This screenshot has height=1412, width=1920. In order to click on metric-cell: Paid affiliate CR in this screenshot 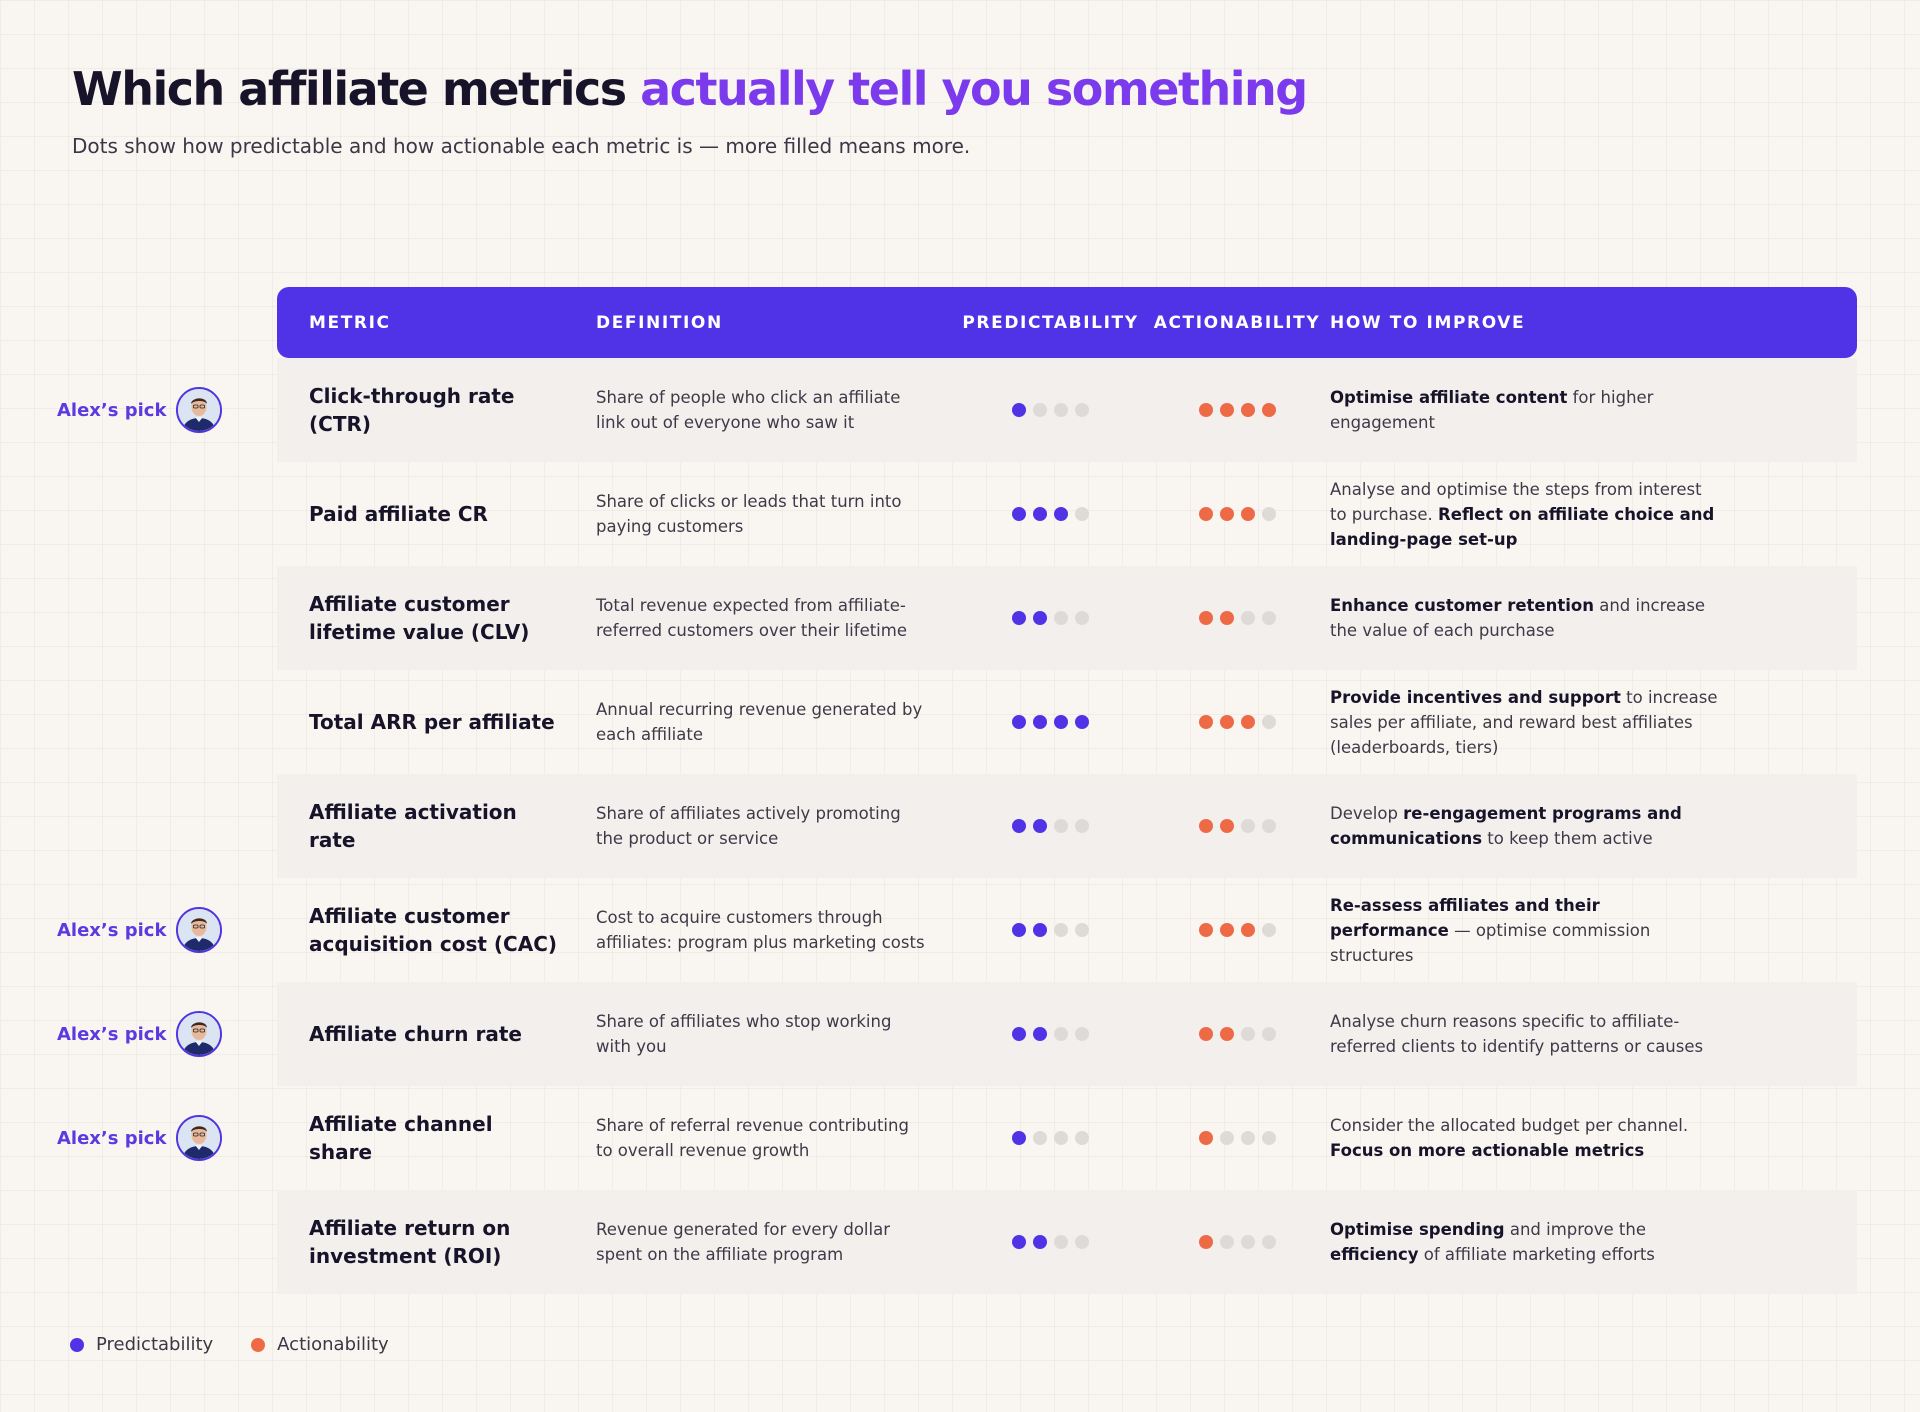, I will do `click(436, 514)`.